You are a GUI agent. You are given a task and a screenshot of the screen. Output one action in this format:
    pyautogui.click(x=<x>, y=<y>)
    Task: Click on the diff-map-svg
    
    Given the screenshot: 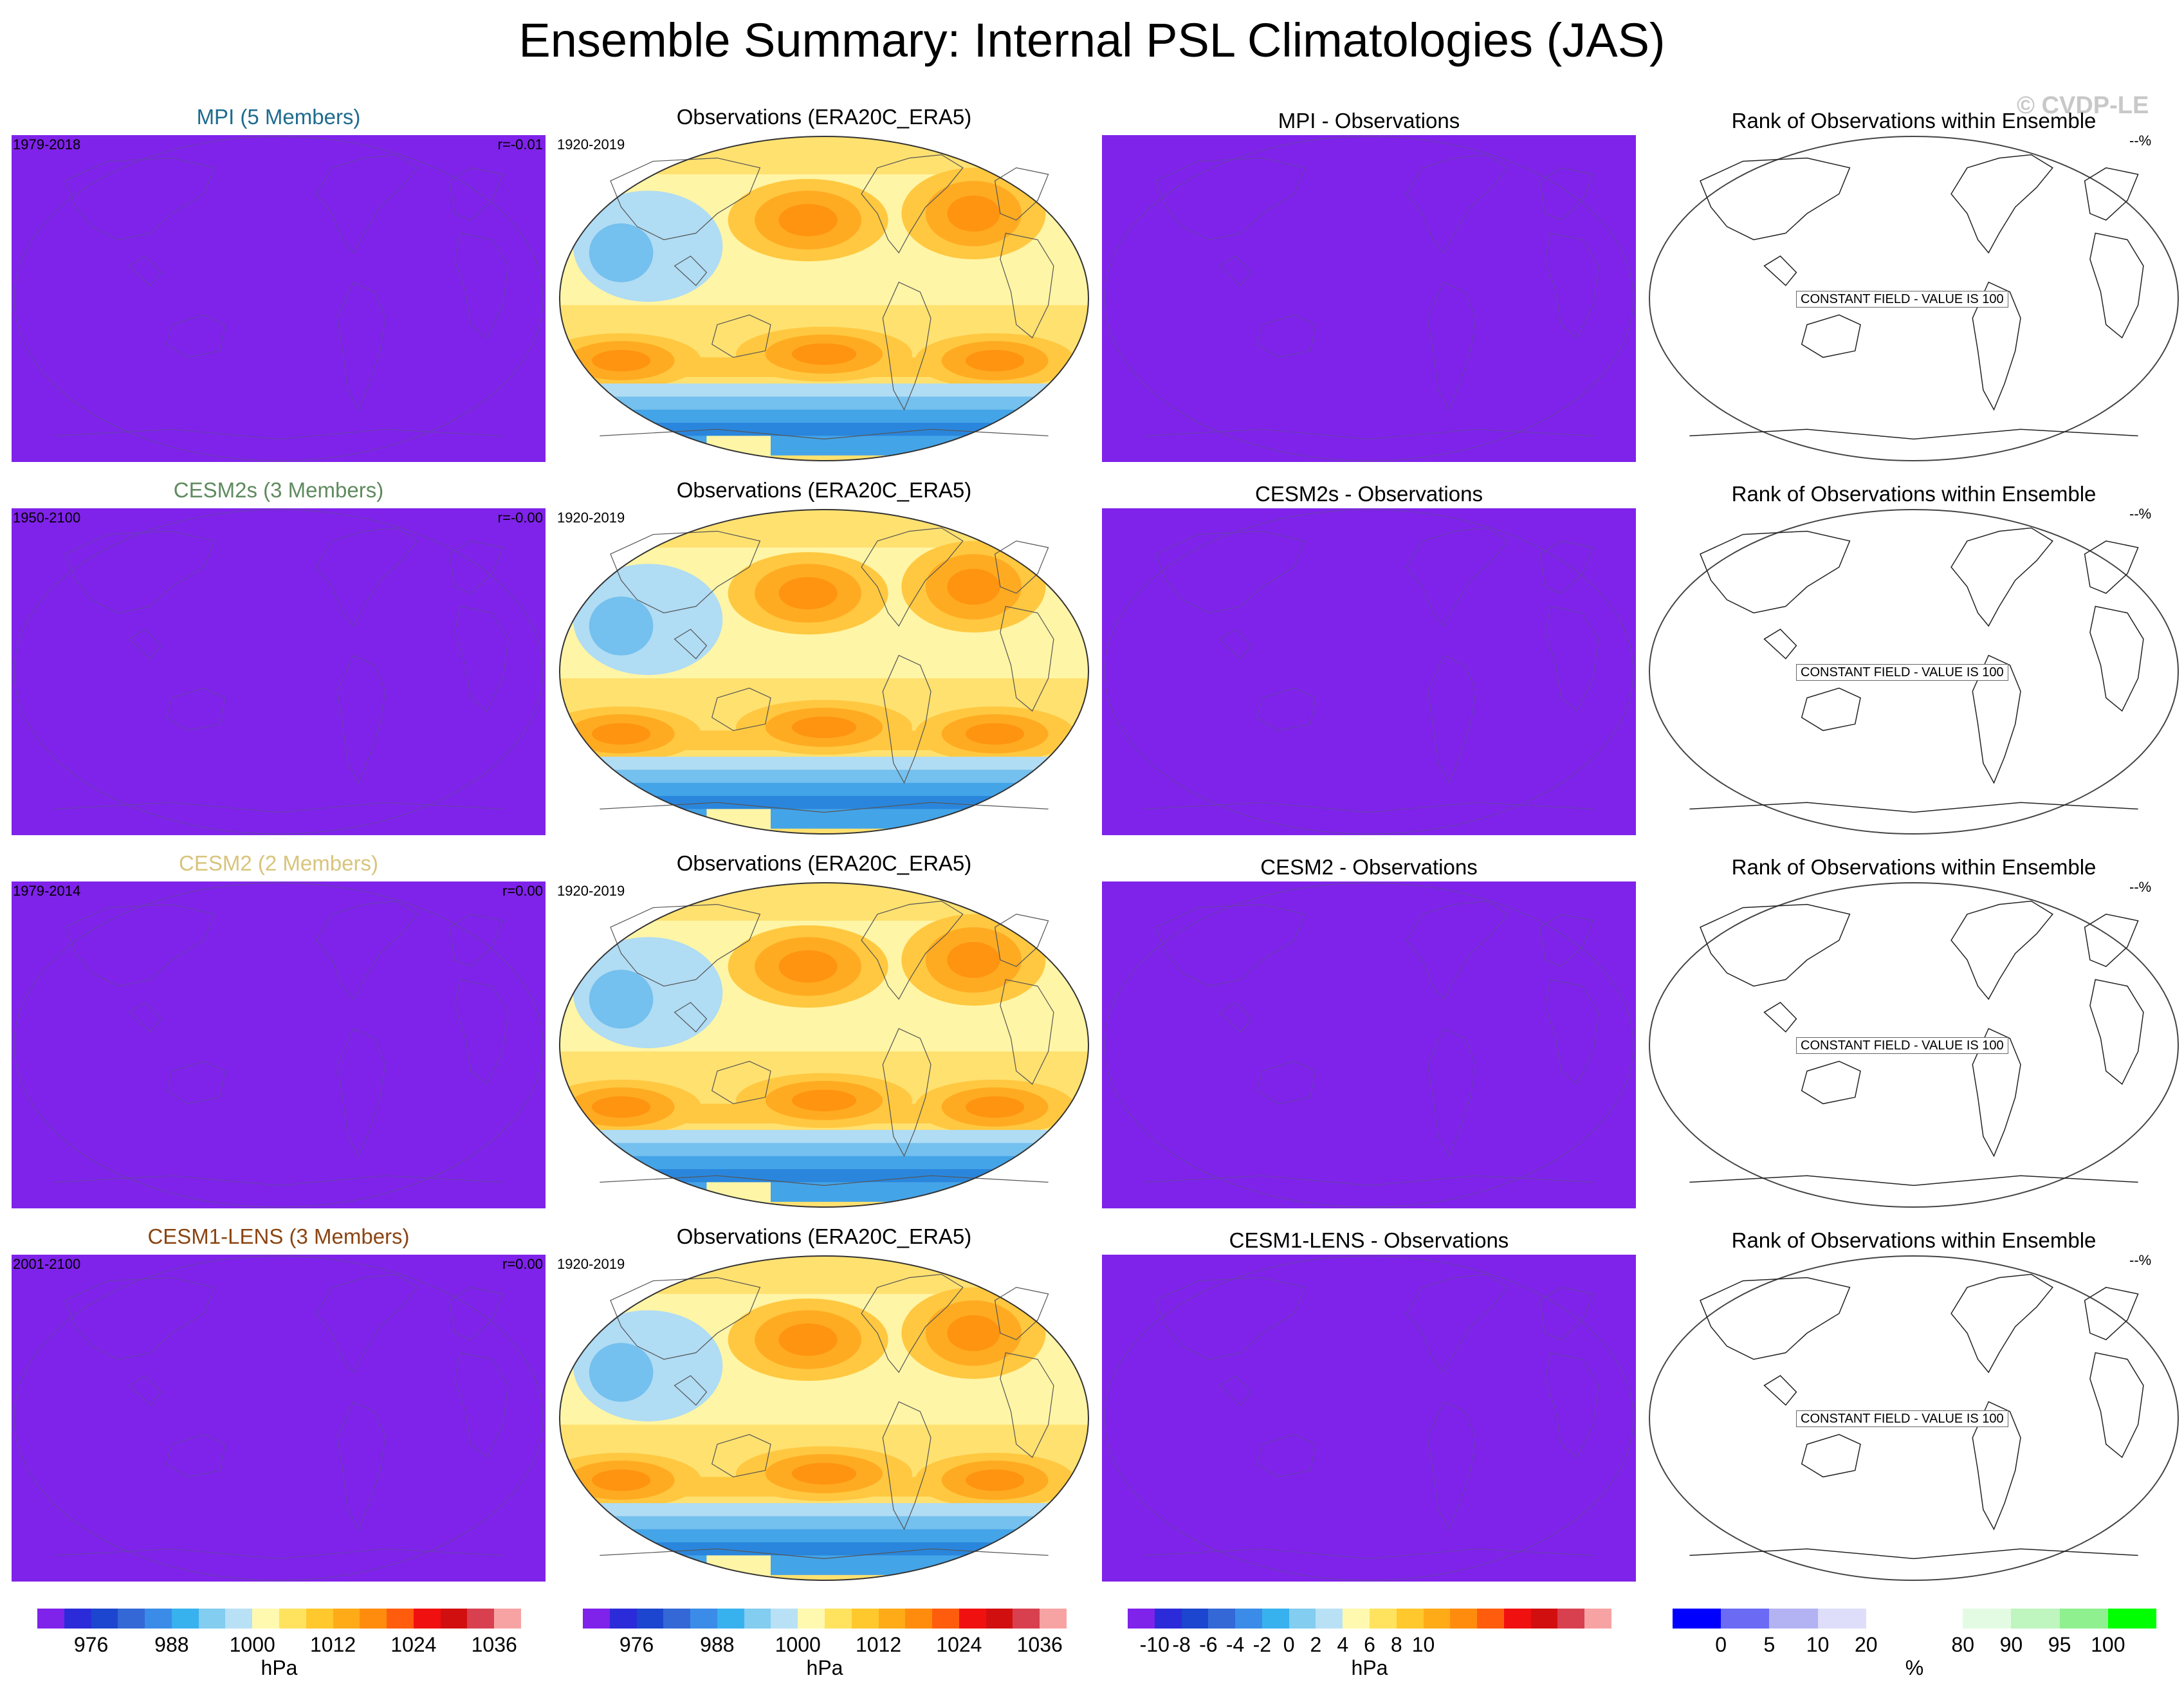 What is the action you would take?
    pyautogui.click(x=1369, y=1044)
    